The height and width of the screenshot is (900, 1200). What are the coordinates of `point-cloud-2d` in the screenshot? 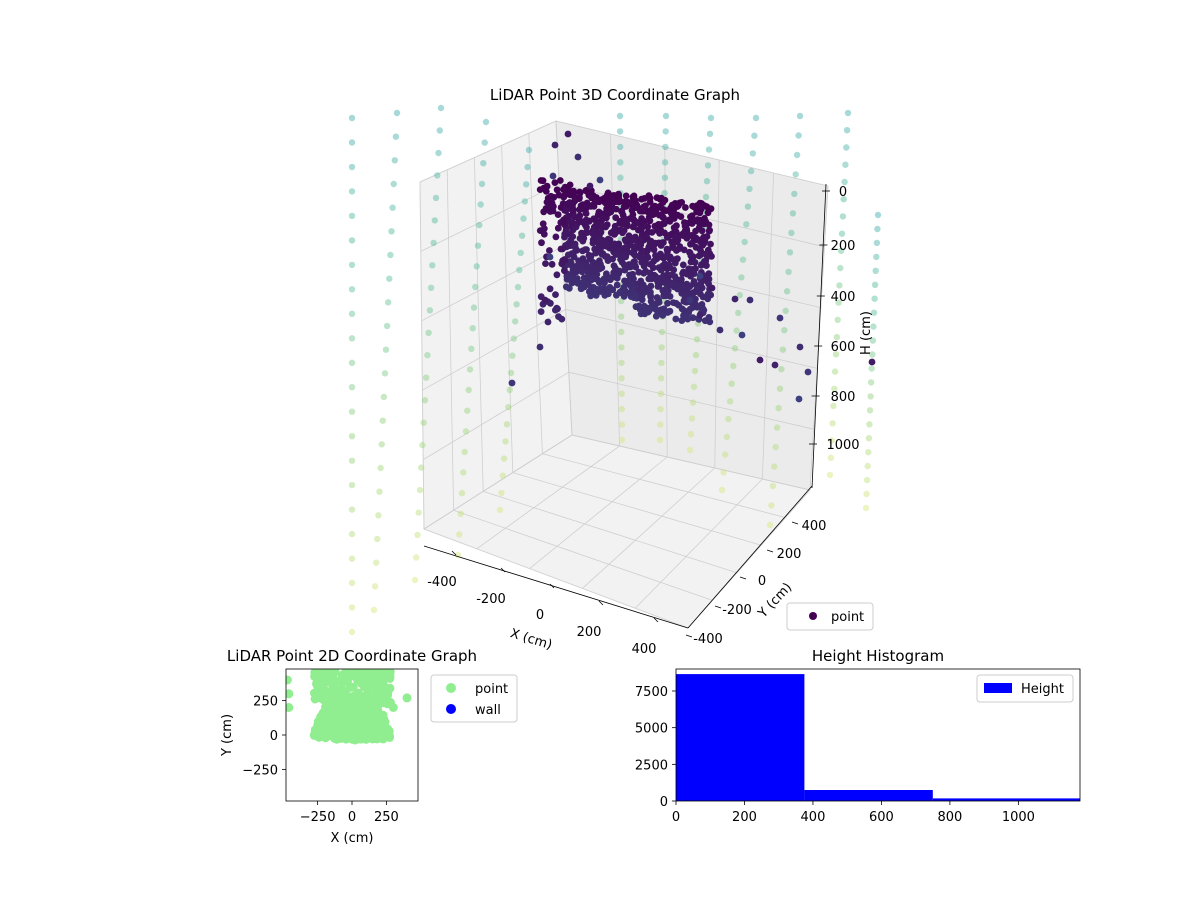 It's located at (349, 707).